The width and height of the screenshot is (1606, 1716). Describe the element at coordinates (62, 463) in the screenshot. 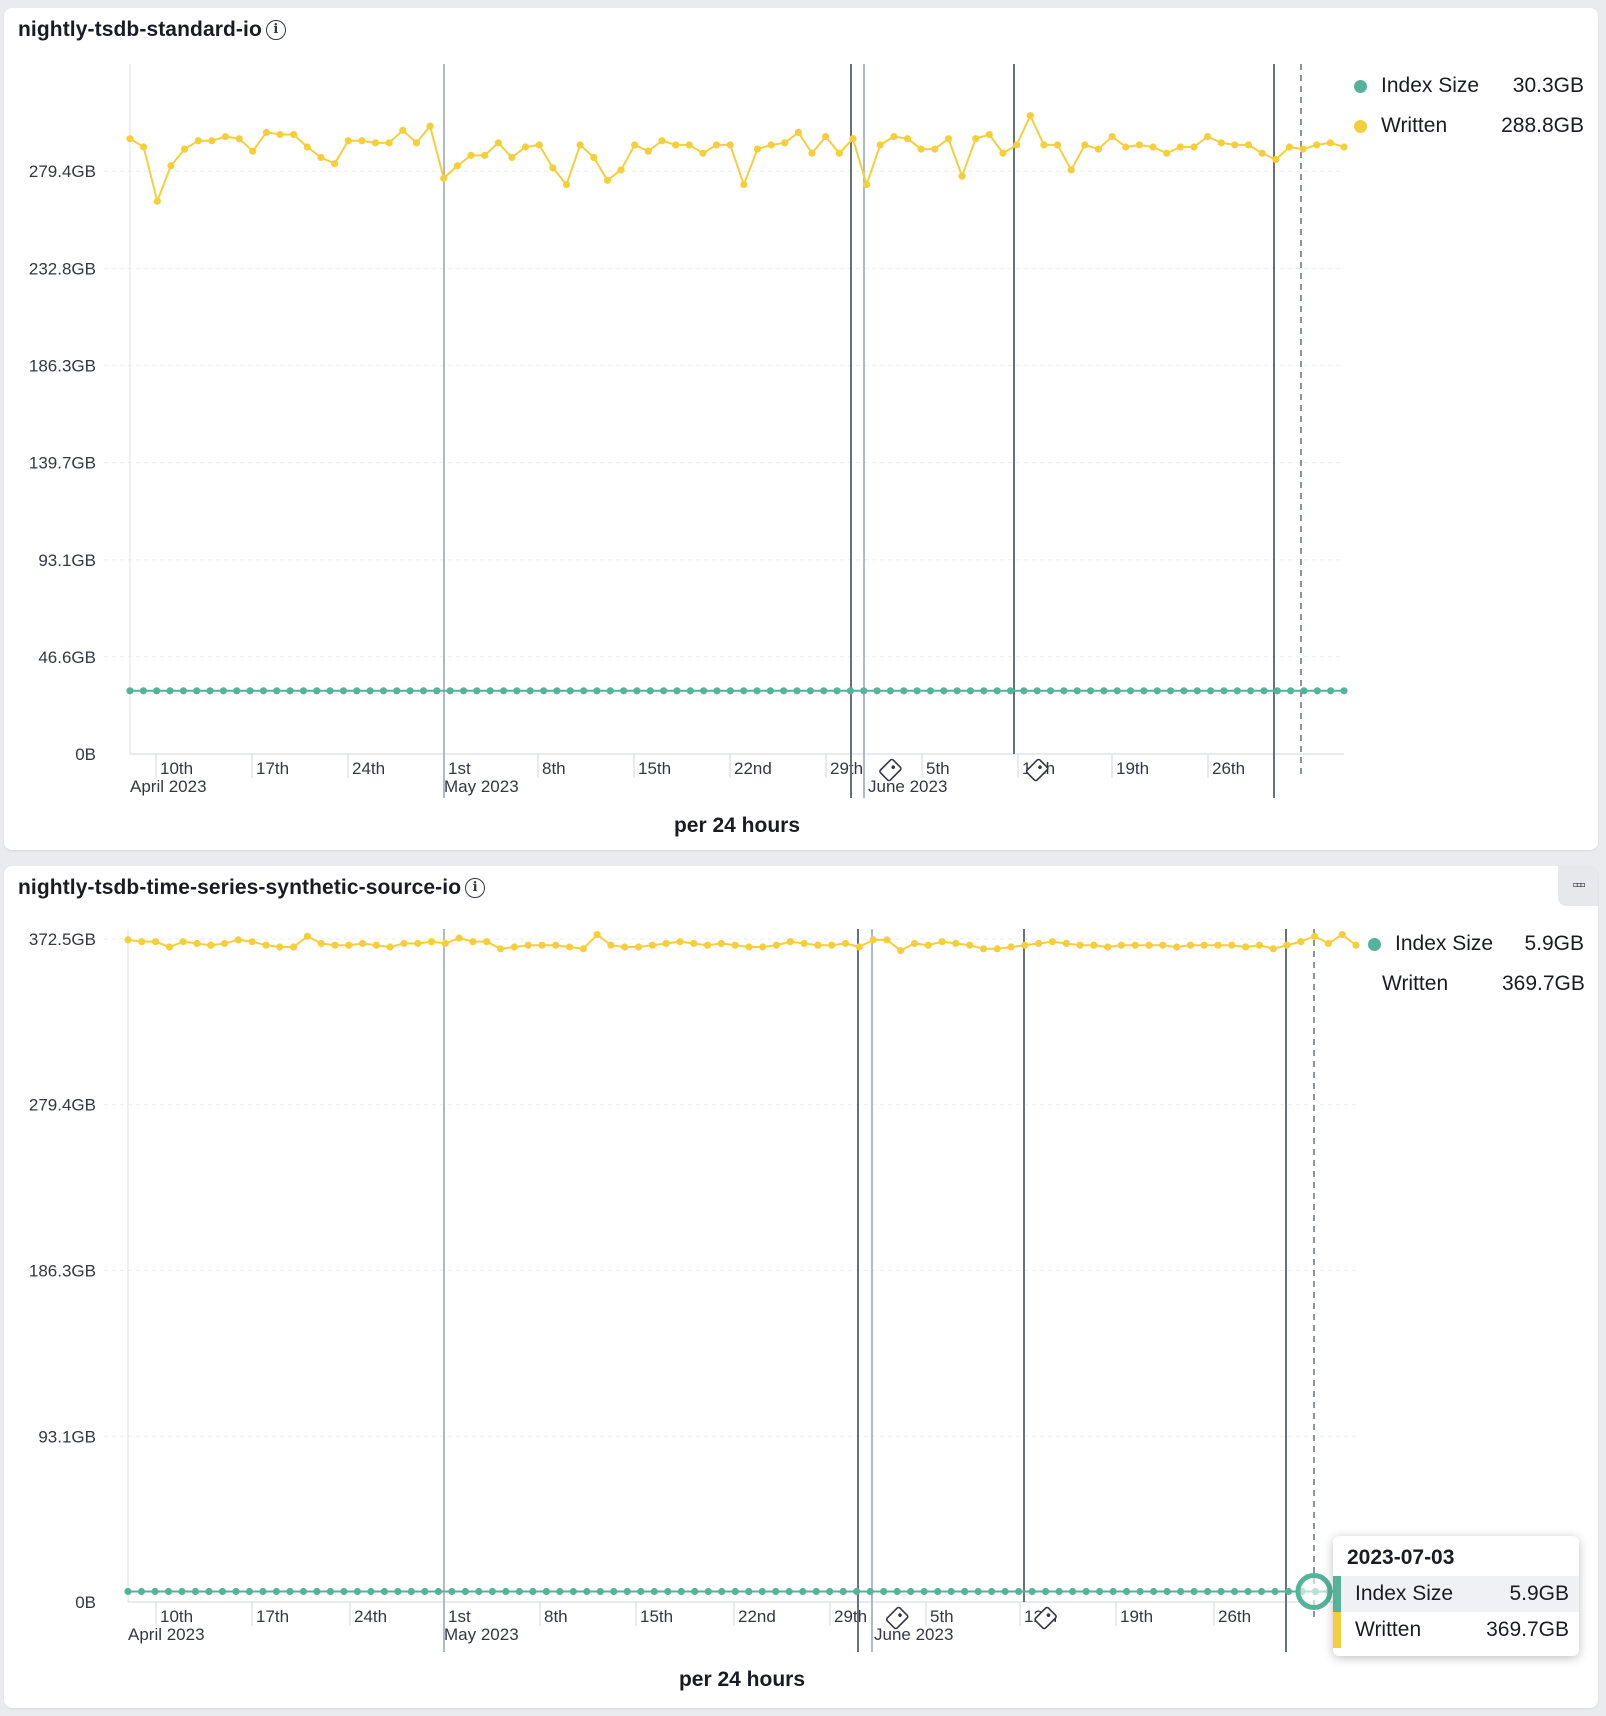

I see `y-tick-label: 139.7GB` at that location.